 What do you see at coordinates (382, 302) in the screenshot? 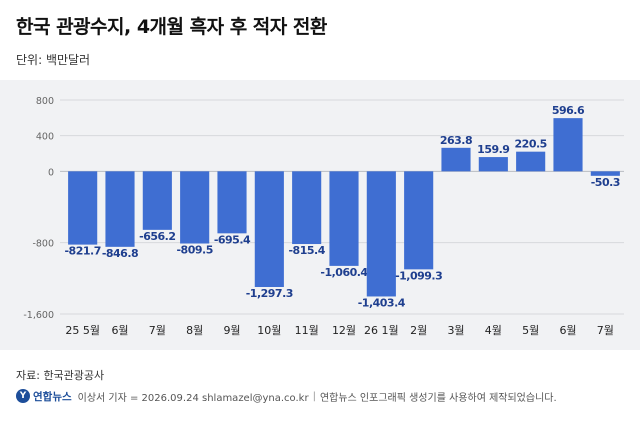
I see `data-label: -1,403.4` at bounding box center [382, 302].